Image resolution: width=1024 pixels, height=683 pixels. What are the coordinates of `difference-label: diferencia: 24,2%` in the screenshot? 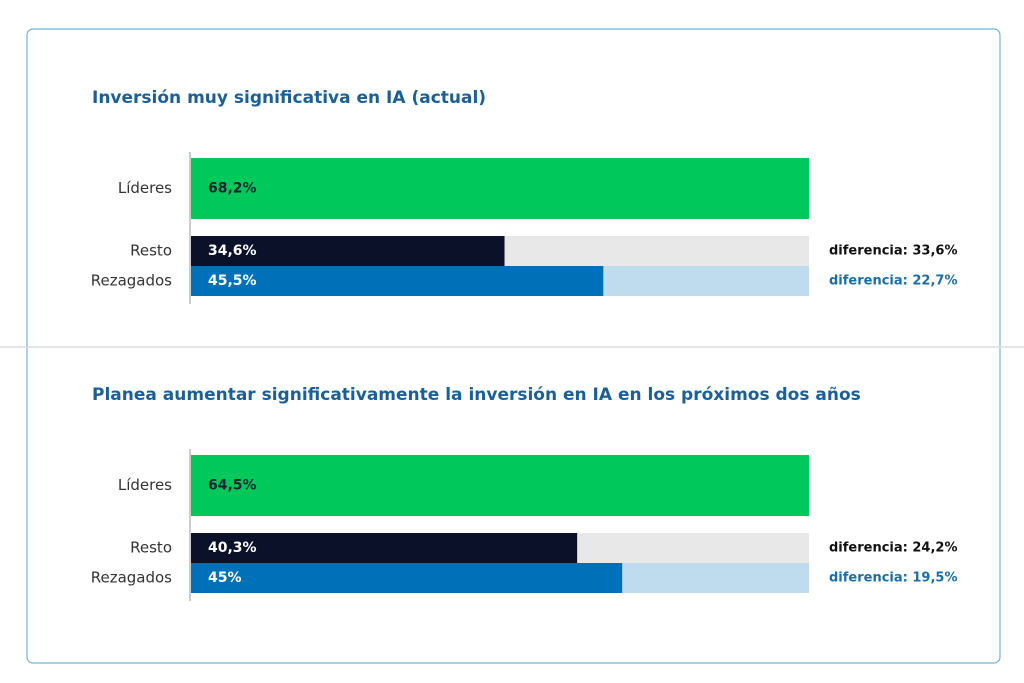 It's located at (893, 548).